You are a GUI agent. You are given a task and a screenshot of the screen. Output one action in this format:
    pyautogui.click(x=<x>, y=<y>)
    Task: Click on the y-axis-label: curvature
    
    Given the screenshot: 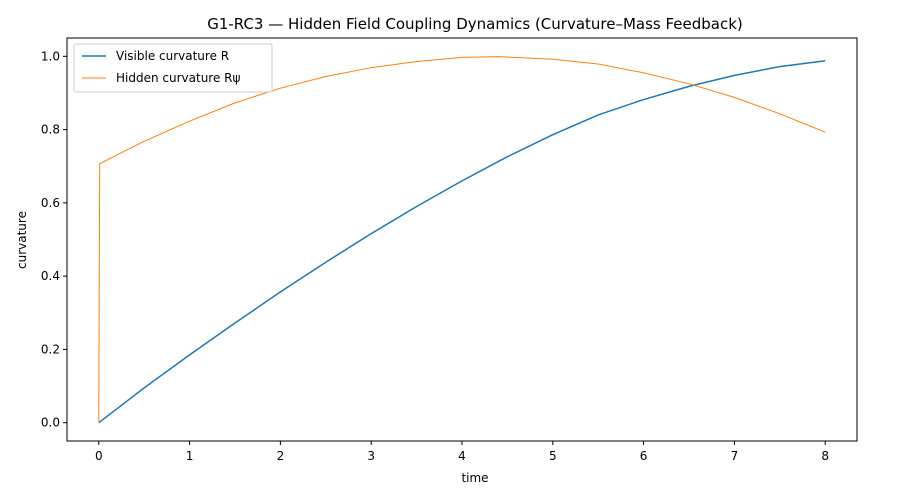 What is the action you would take?
    pyautogui.click(x=22, y=240)
    